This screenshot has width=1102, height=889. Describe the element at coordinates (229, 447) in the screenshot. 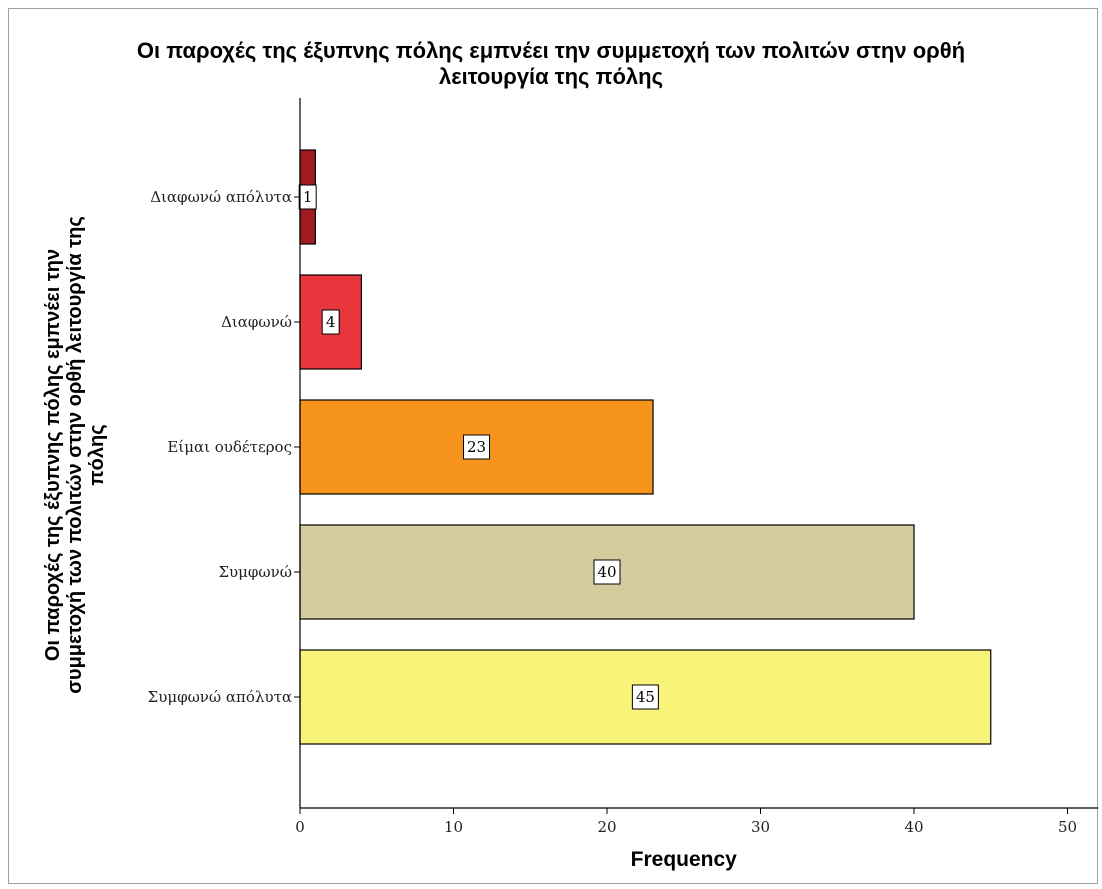

I see `y-tick-label-2: Είμαι ουδέτερος` at that location.